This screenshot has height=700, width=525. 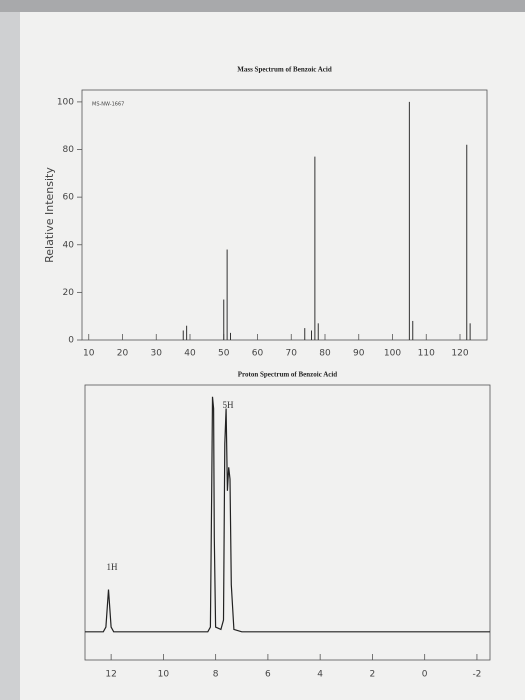 What do you see at coordinates (69, 293) in the screenshot?
I see `y-tick-label: 20` at bounding box center [69, 293].